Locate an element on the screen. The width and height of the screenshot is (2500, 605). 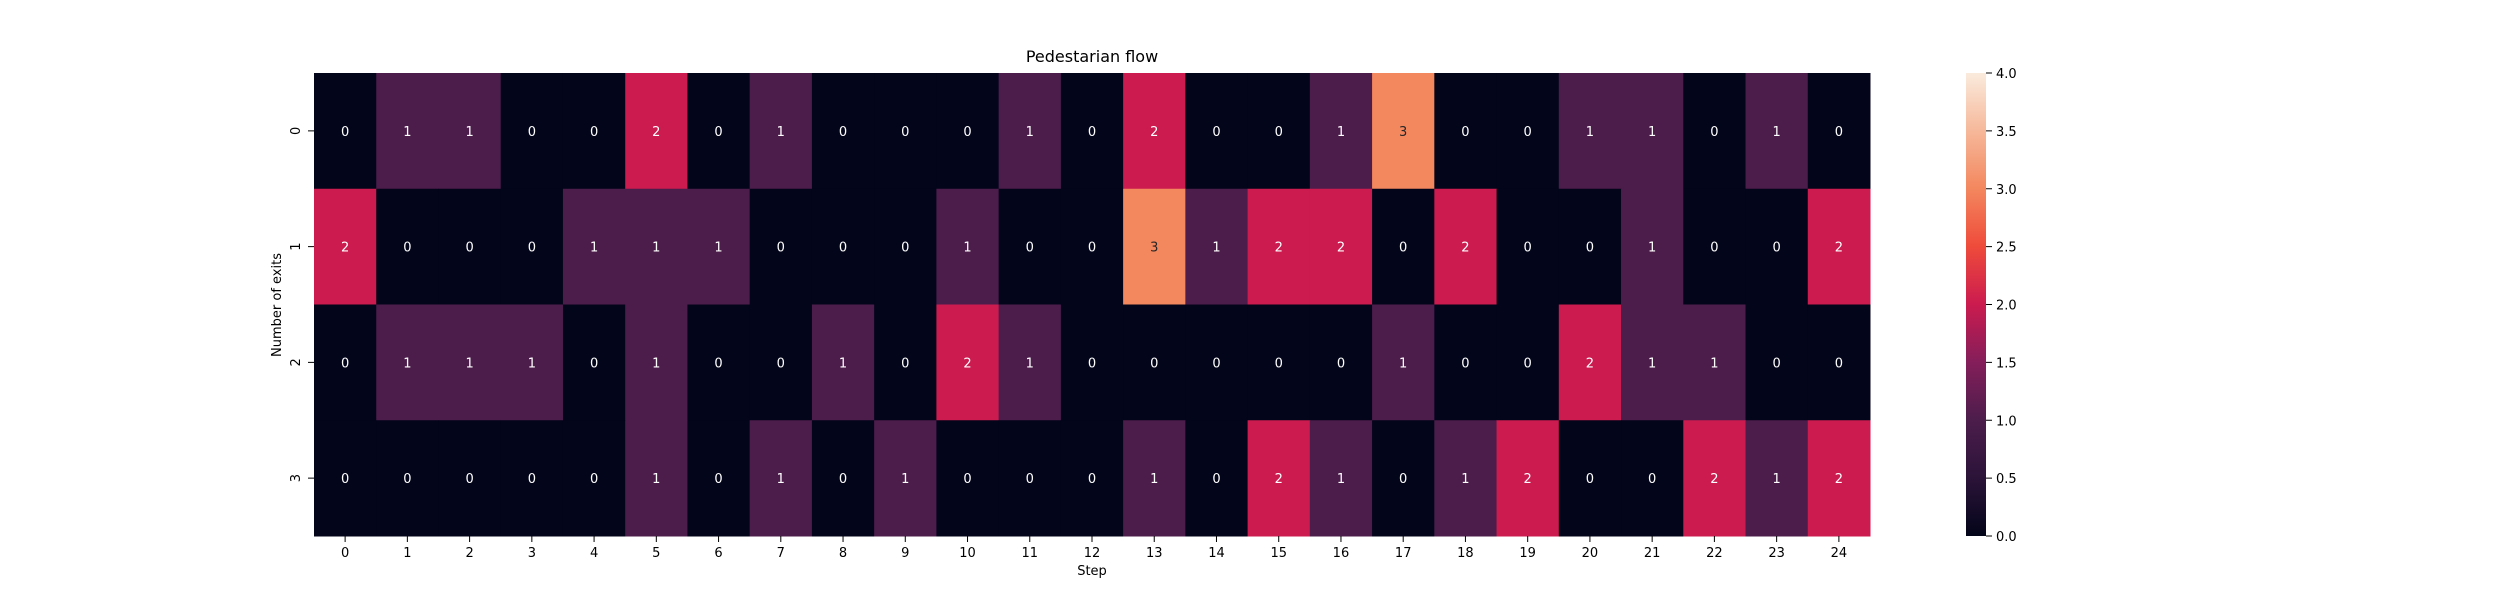
cell-label-2-13: 0 is located at coordinates (1154, 363).